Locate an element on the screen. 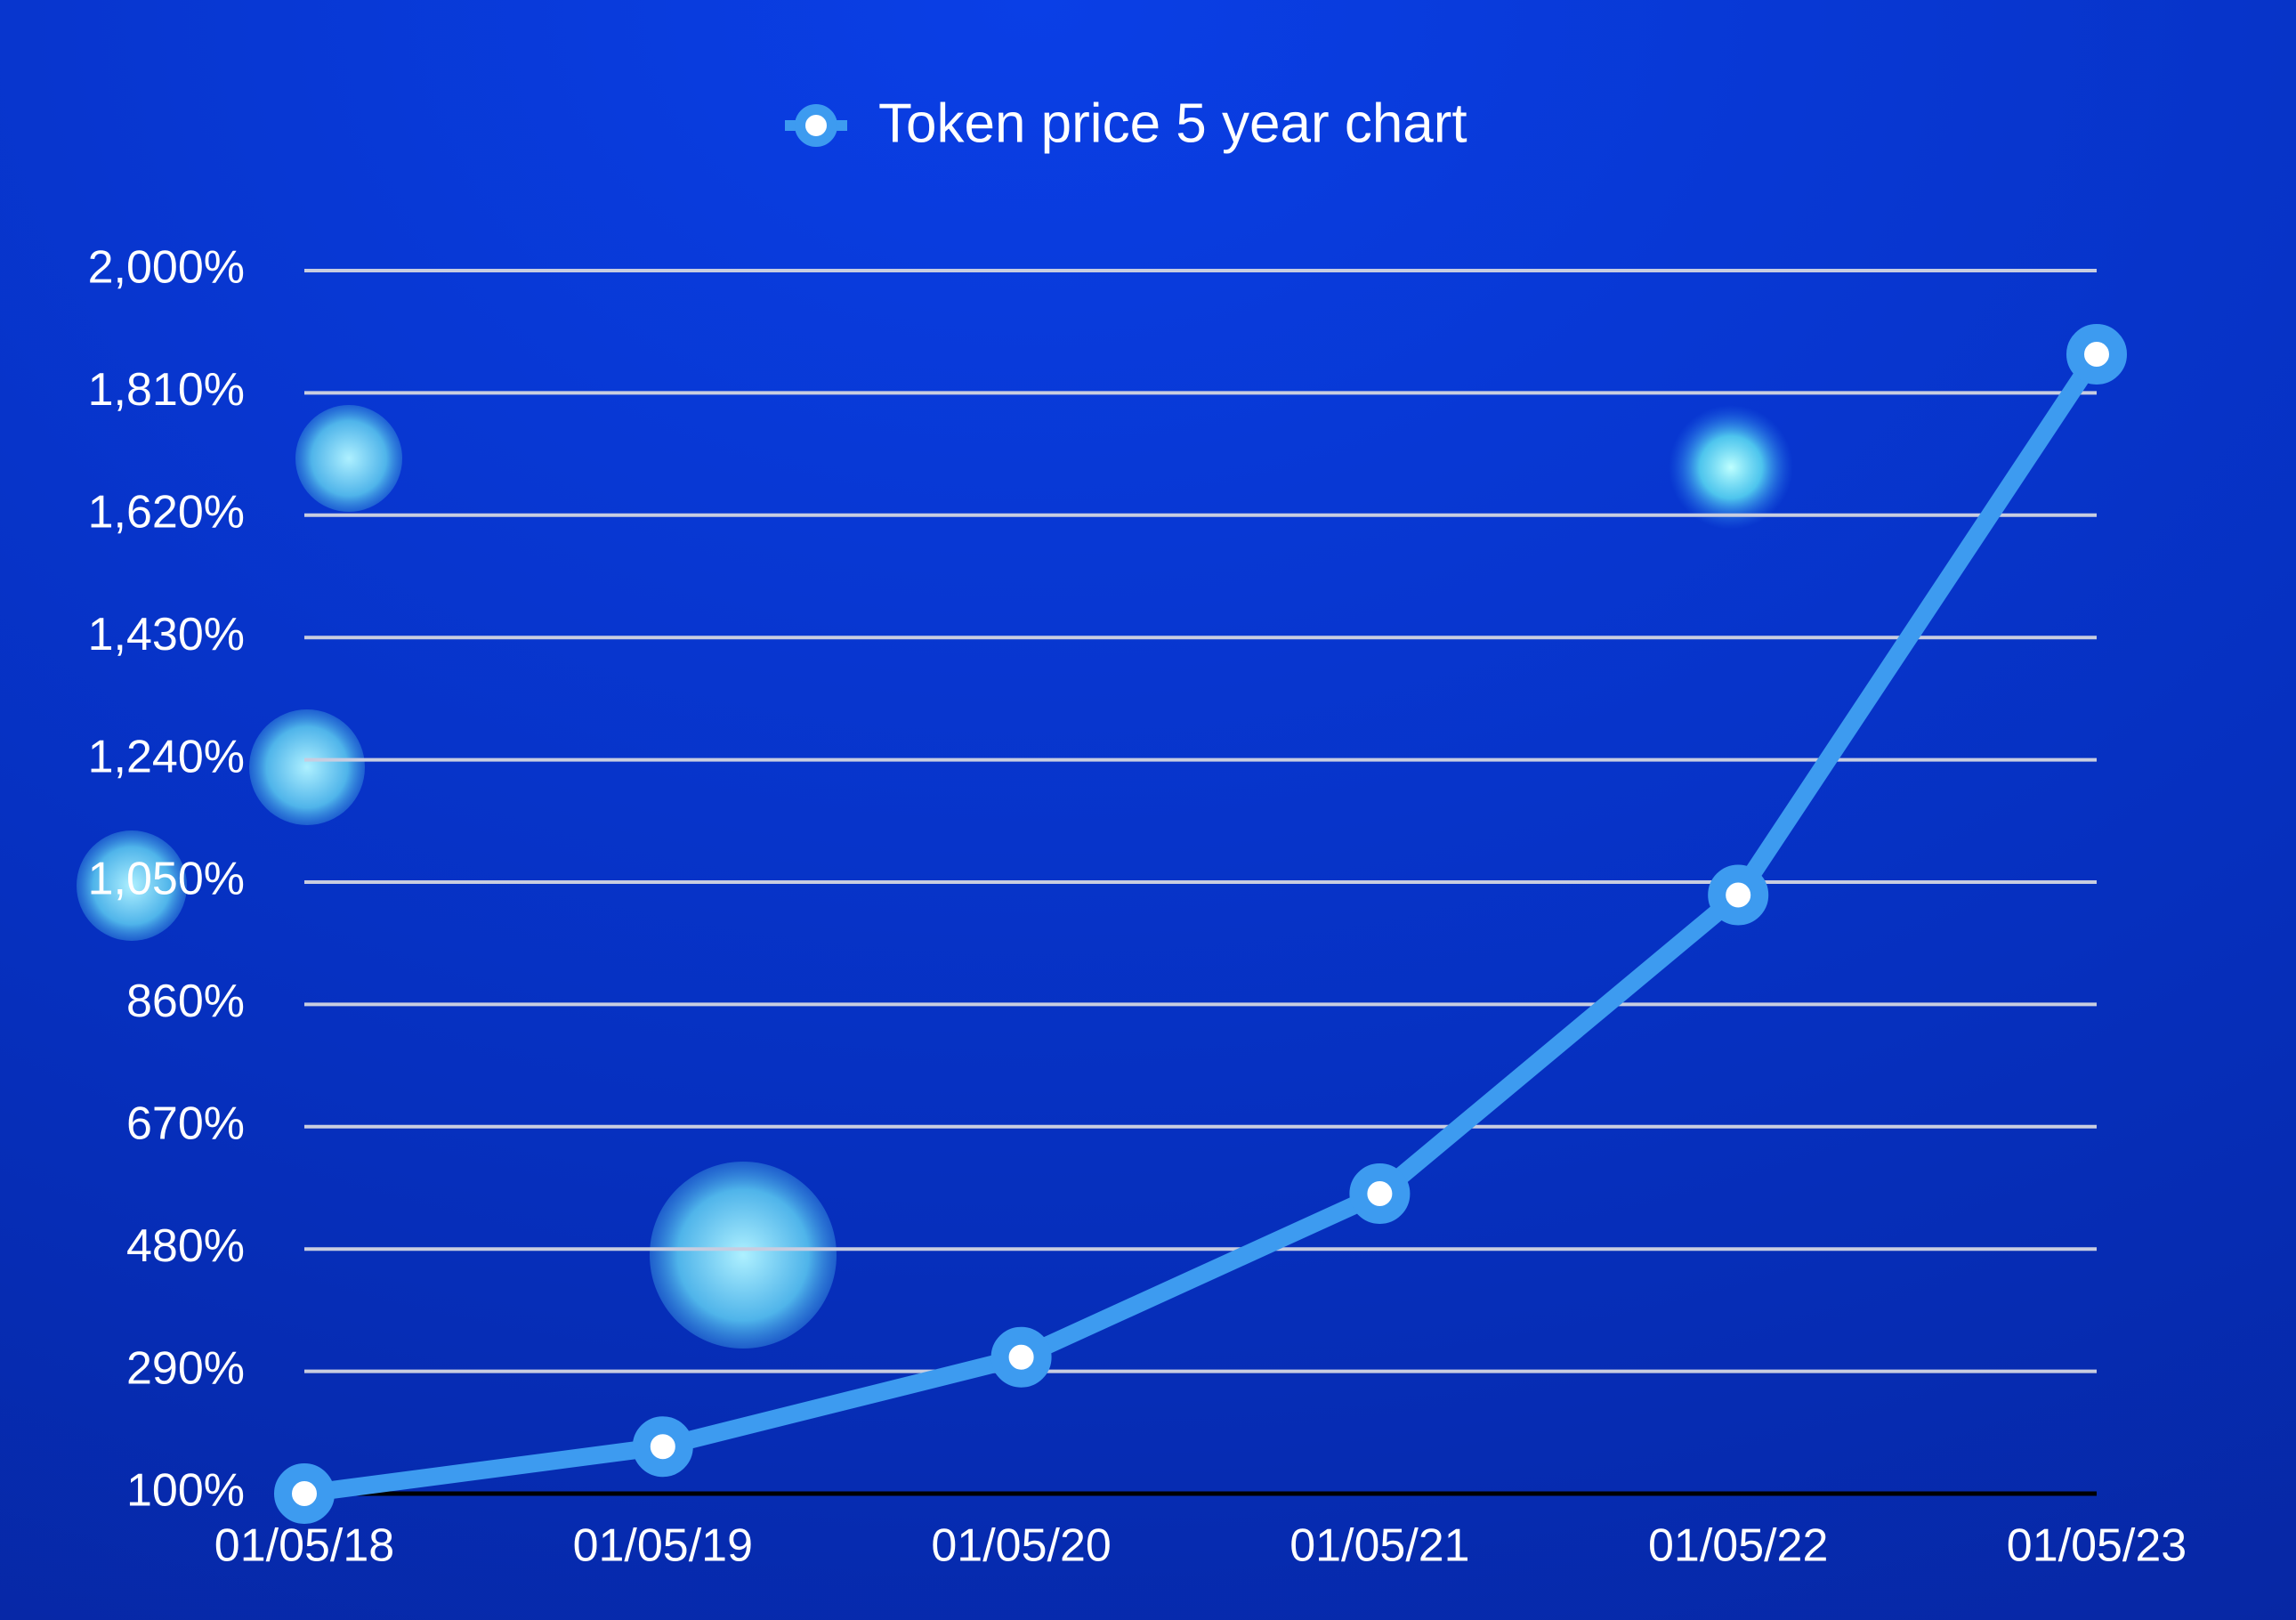  x-tick-label: 01/05/23 is located at coordinates (2097, 1546).